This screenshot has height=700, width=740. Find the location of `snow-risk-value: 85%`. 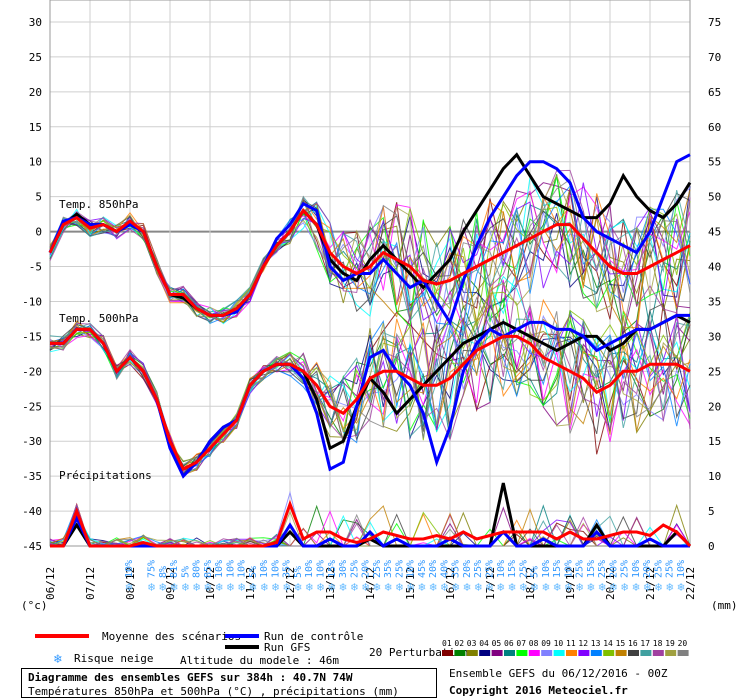

snow-risk-value: 85% is located at coordinates (208, 569).